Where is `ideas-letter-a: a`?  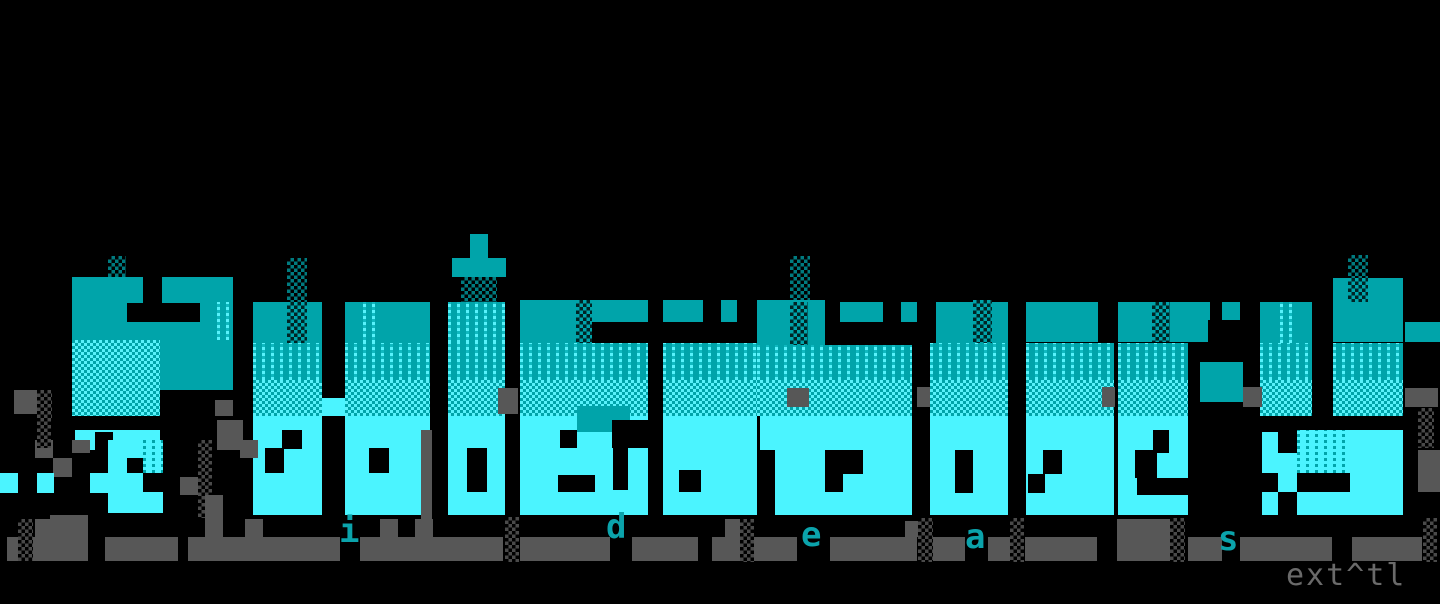
ideas-letter-a: a is located at coordinates (975, 537).